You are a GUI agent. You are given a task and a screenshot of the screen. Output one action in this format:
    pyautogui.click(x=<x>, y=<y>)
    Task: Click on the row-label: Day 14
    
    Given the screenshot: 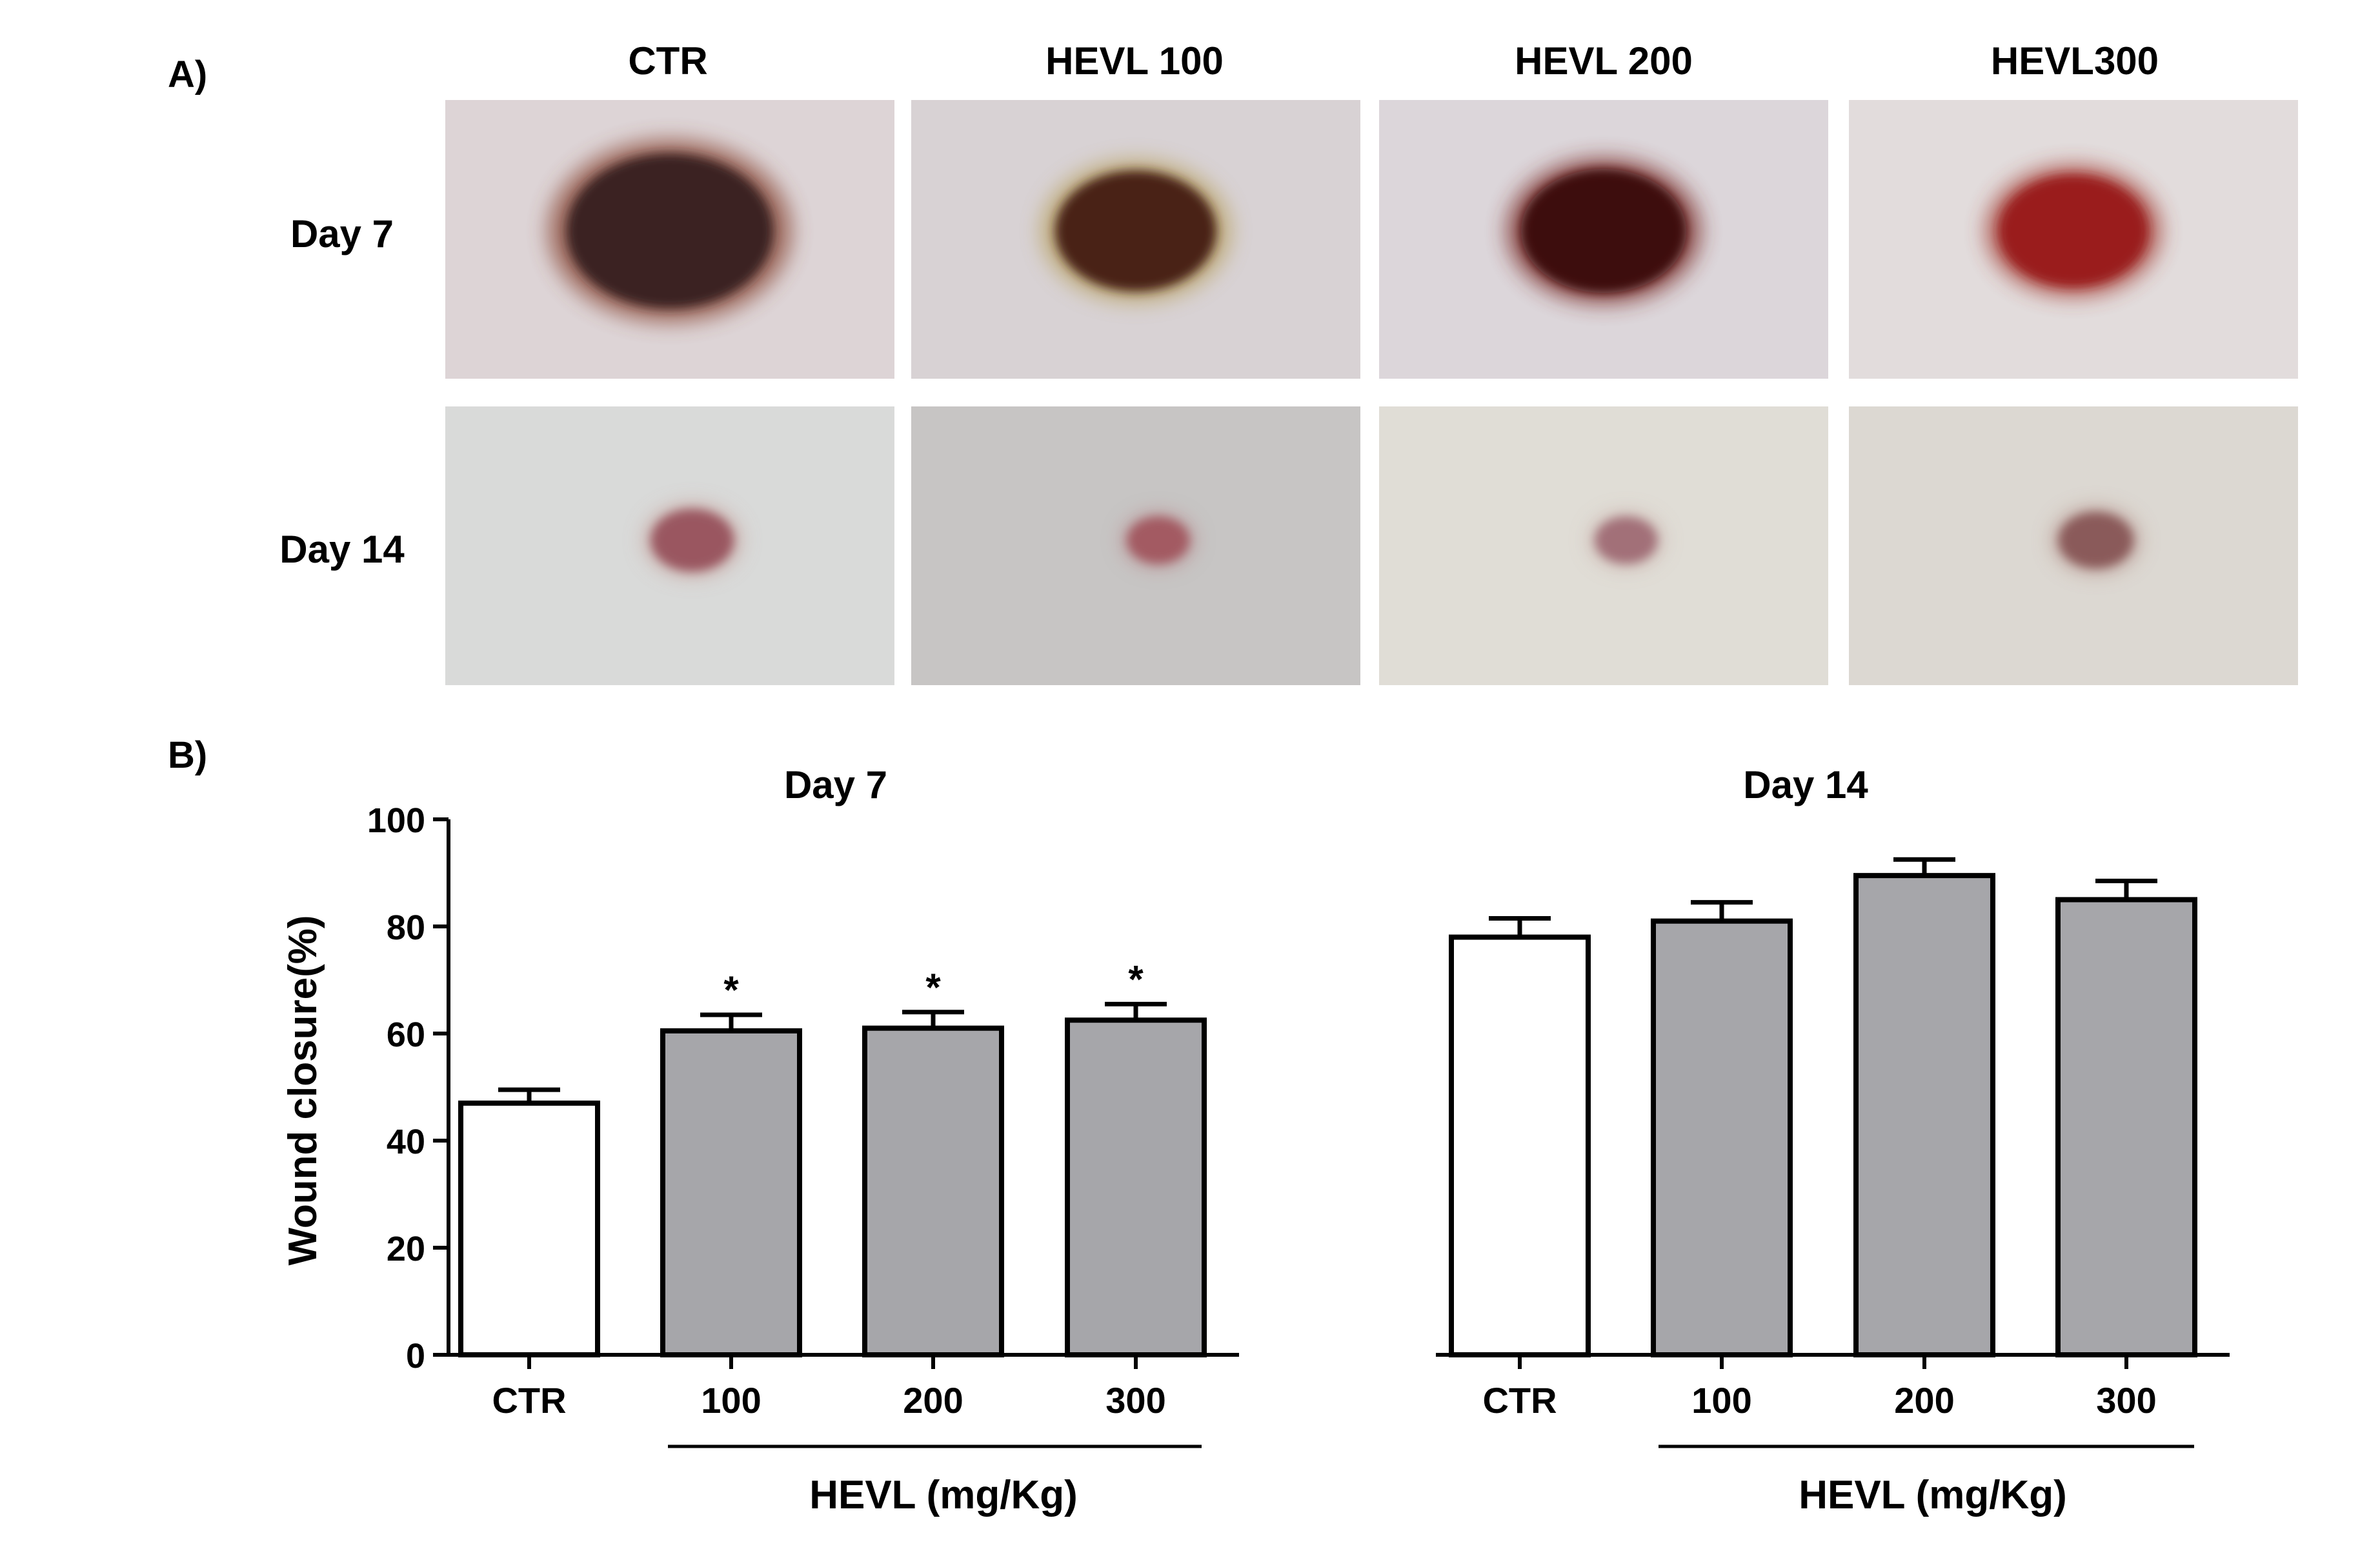 What is the action you would take?
    pyautogui.click(x=342, y=549)
    